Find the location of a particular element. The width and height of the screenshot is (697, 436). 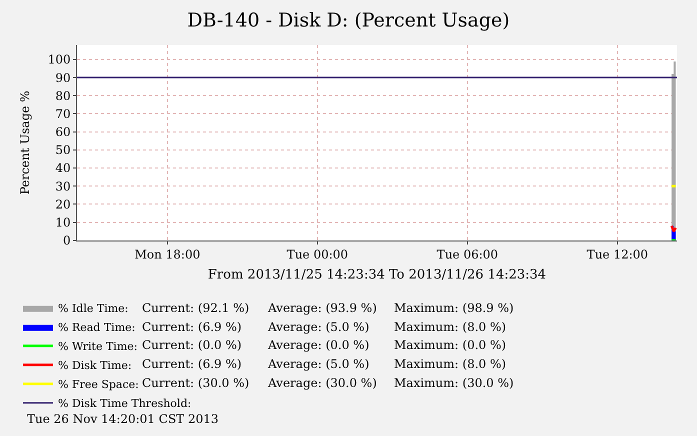

y-tick-label: 70 is located at coordinates (63, 113).